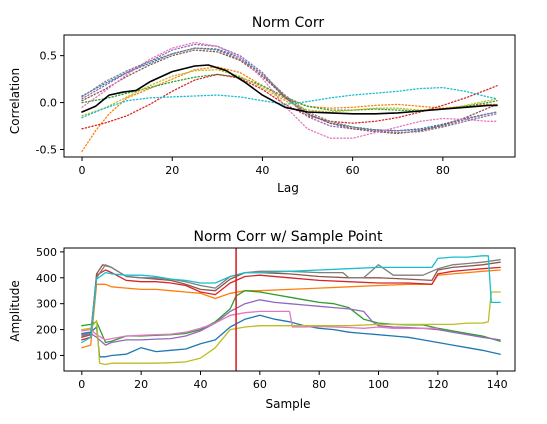 This screenshot has height=424, width=547. I want to click on y-ticks: -0.5 0.0 0.5, so click(50, 103).